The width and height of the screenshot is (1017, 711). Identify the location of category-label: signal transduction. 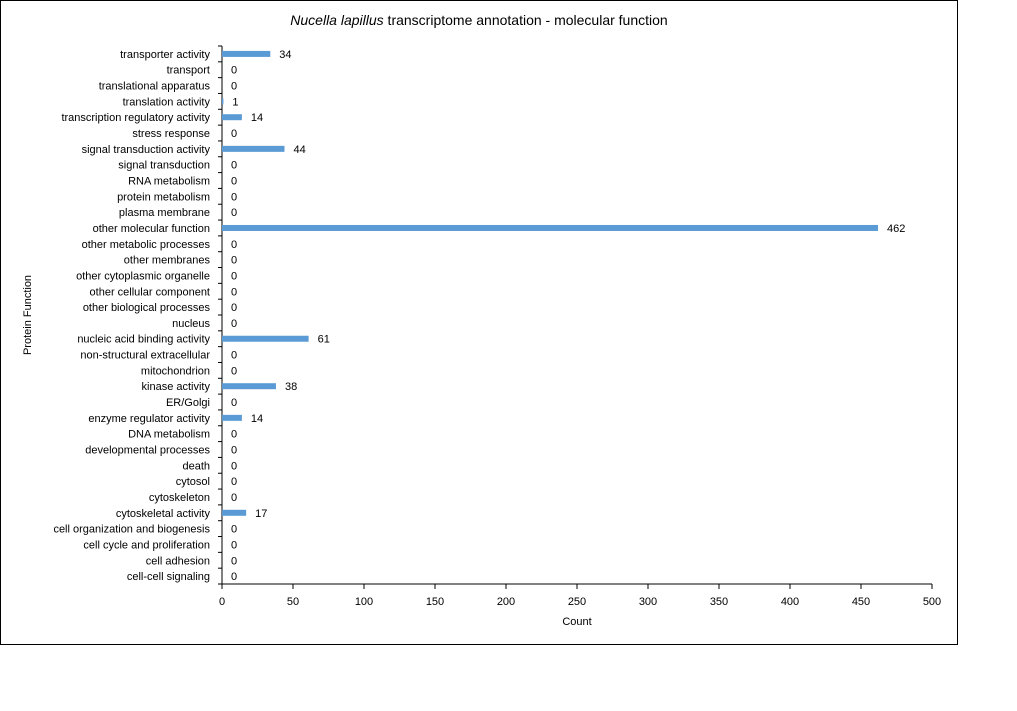
(164, 166).